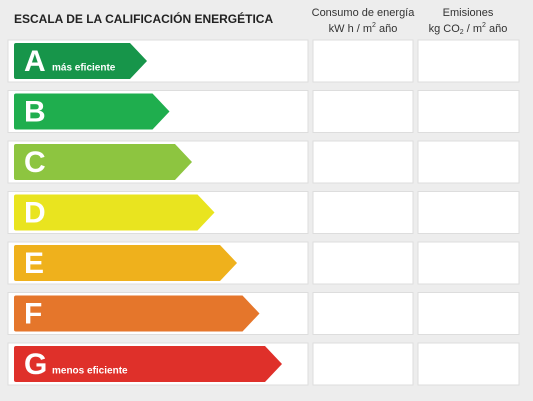 This screenshot has width=533, height=401. What do you see at coordinates (445, 29) in the screenshot?
I see `unit-text: kg CO` at bounding box center [445, 29].